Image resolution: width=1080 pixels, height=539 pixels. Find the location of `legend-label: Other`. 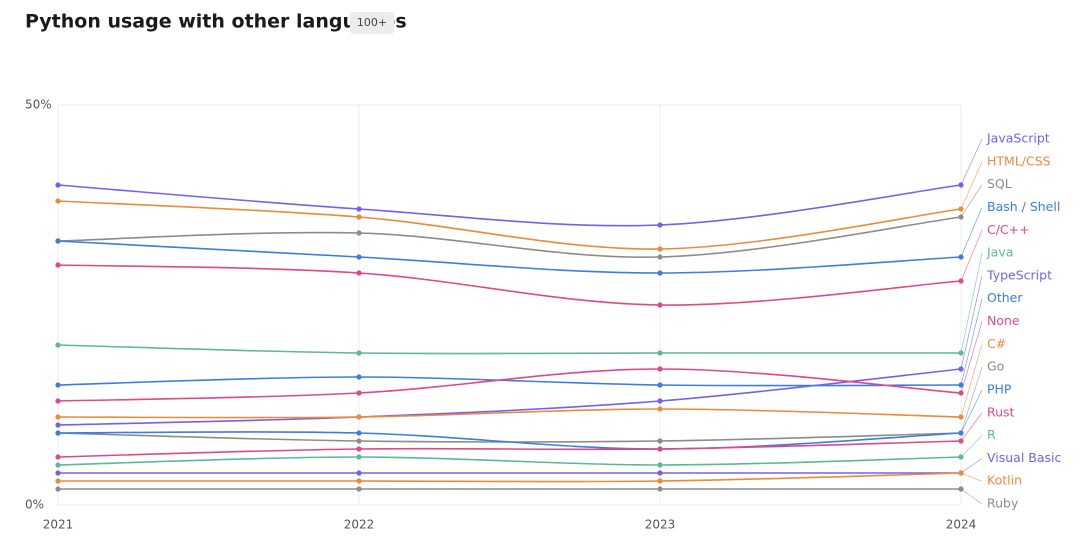

legend-label: Other is located at coordinates (1005, 297).